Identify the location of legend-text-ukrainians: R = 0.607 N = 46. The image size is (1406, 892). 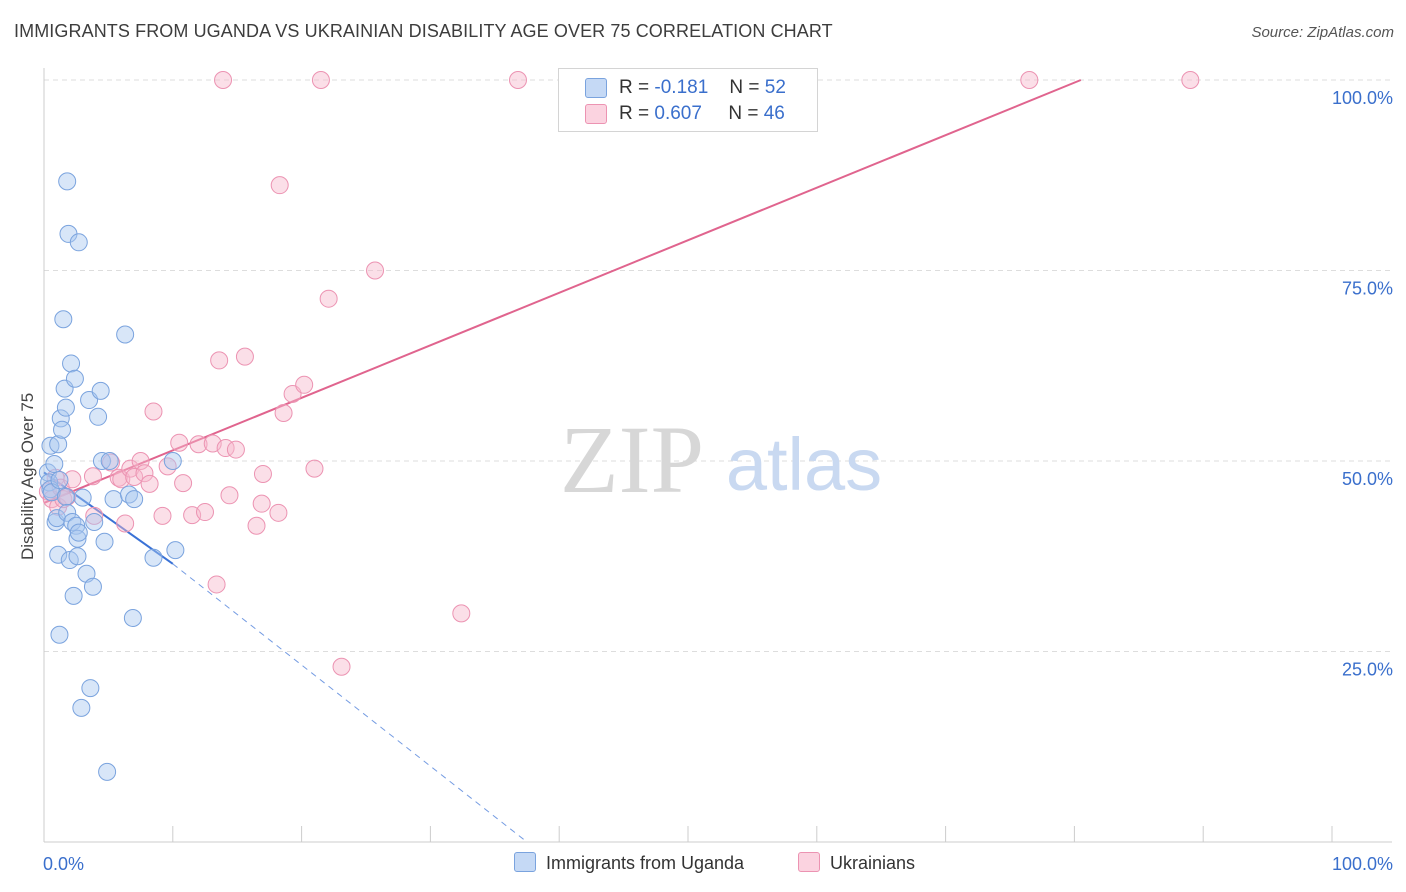
(702, 114).